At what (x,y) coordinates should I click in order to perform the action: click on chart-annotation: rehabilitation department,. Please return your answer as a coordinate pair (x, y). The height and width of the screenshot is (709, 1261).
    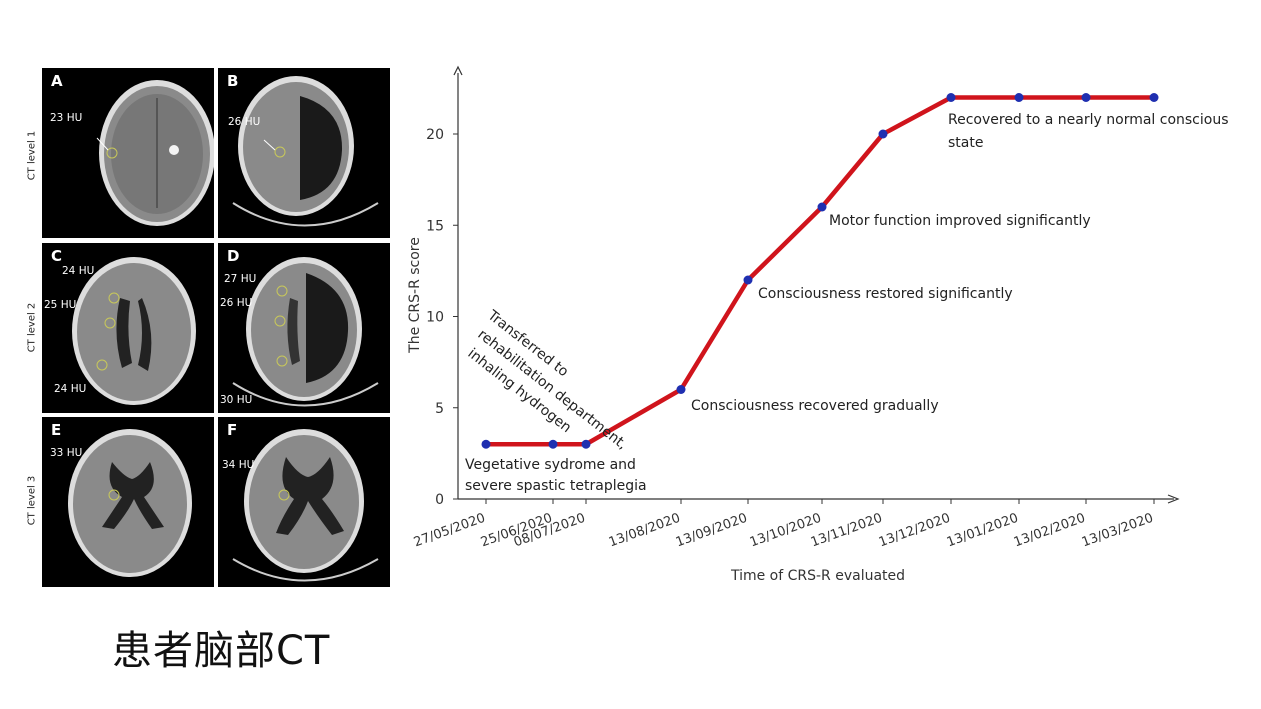
    Looking at the image, I should click on (552, 390).